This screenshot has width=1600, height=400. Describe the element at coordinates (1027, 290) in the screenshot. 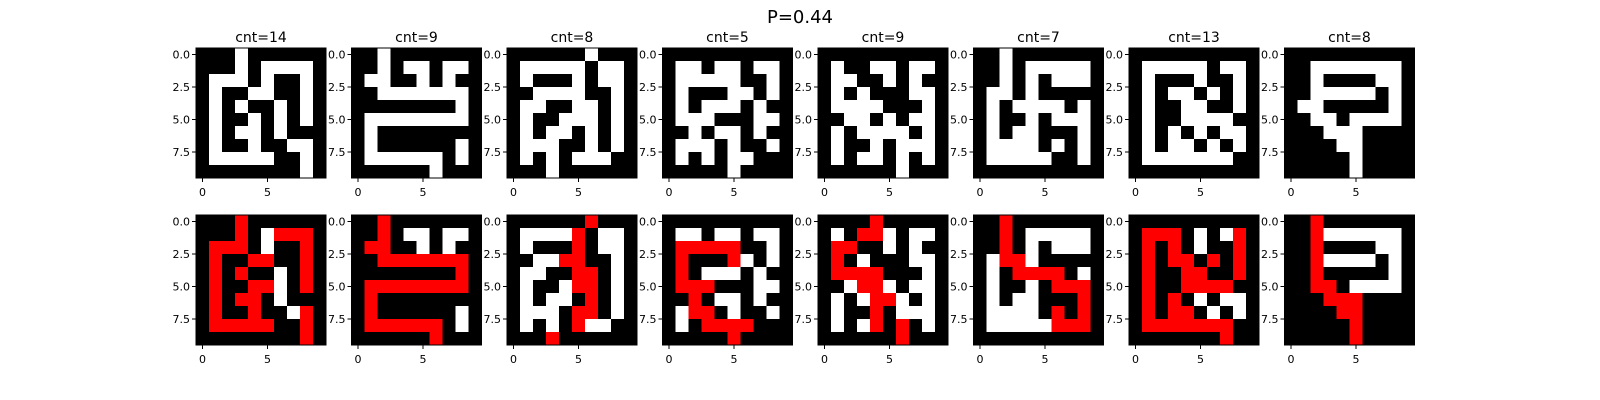

I see `solved-maze-grid: 0.02.55.07.50 5` at that location.